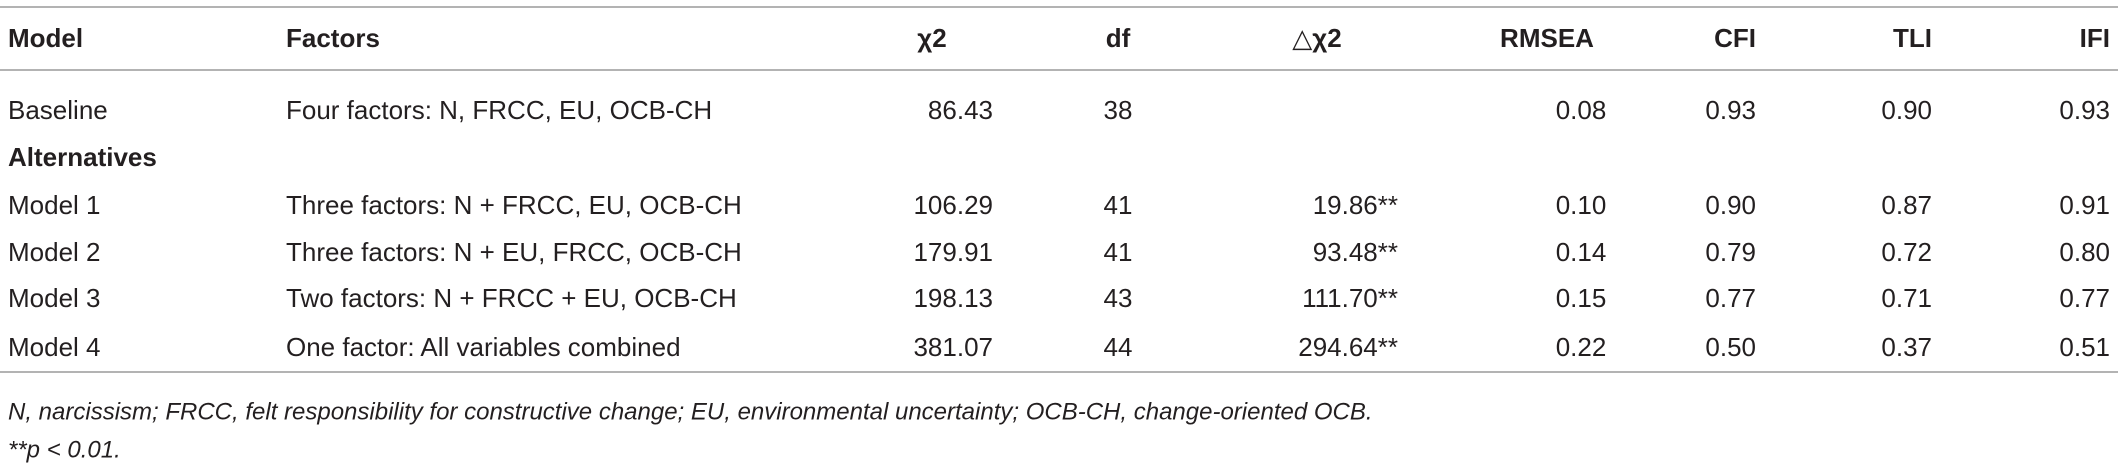  I want to click on table-cell: Four factors: N, FRCC, EU, OCB-CH, so click(499, 110).